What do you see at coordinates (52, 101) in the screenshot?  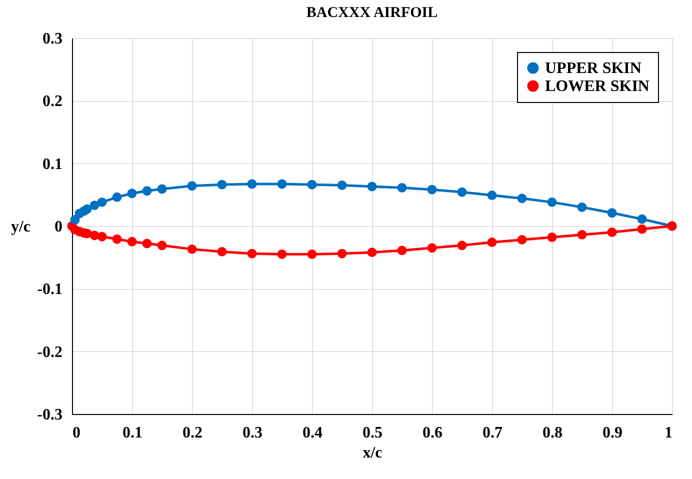 I see `y-tick-label: 0.2` at bounding box center [52, 101].